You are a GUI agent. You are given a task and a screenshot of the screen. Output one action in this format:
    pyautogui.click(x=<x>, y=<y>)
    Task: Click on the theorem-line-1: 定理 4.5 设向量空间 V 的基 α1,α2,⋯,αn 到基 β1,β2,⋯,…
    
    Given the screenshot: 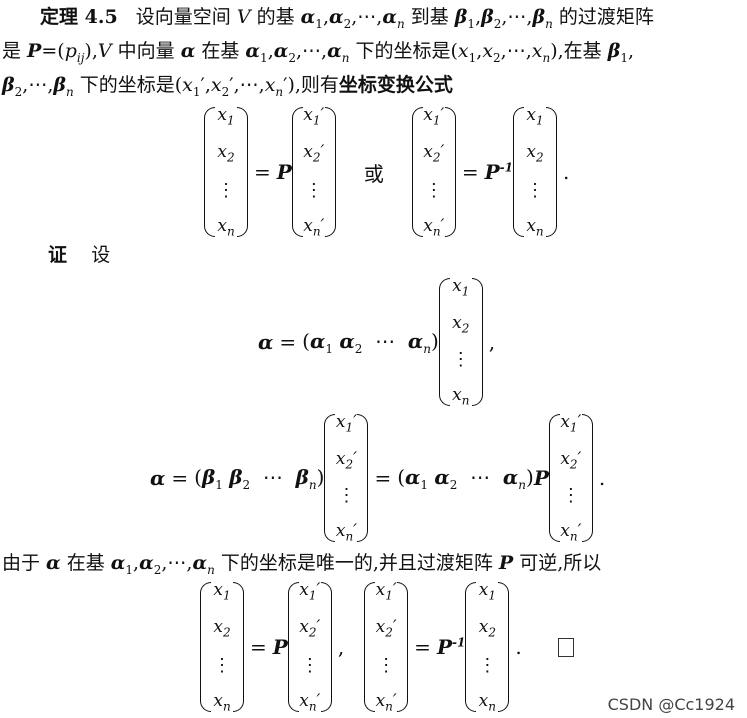 What is the action you would take?
    pyautogui.click(x=347, y=20)
    